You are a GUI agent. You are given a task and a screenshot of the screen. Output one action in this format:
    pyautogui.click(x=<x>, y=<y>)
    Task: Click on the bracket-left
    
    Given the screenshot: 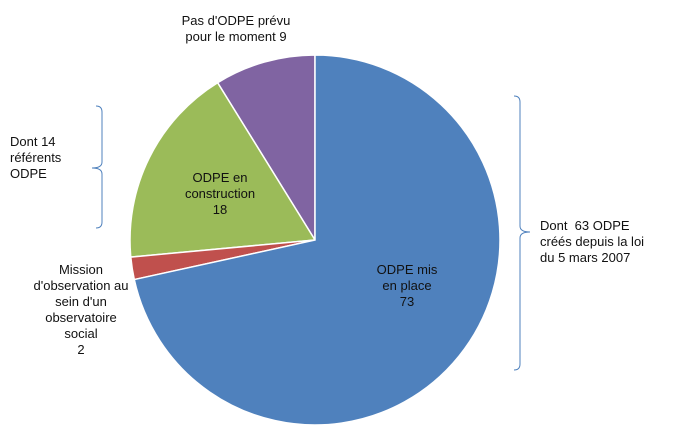 What is the action you would take?
    pyautogui.click(x=97, y=167)
    